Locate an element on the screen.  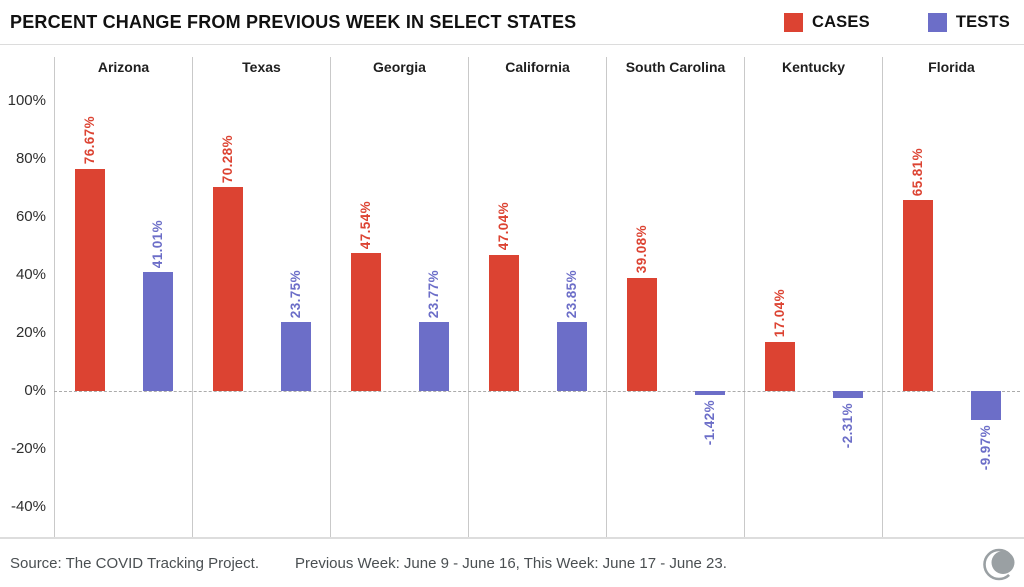
covid-tracking-project-logo-icon is located at coordinates (999, 564).